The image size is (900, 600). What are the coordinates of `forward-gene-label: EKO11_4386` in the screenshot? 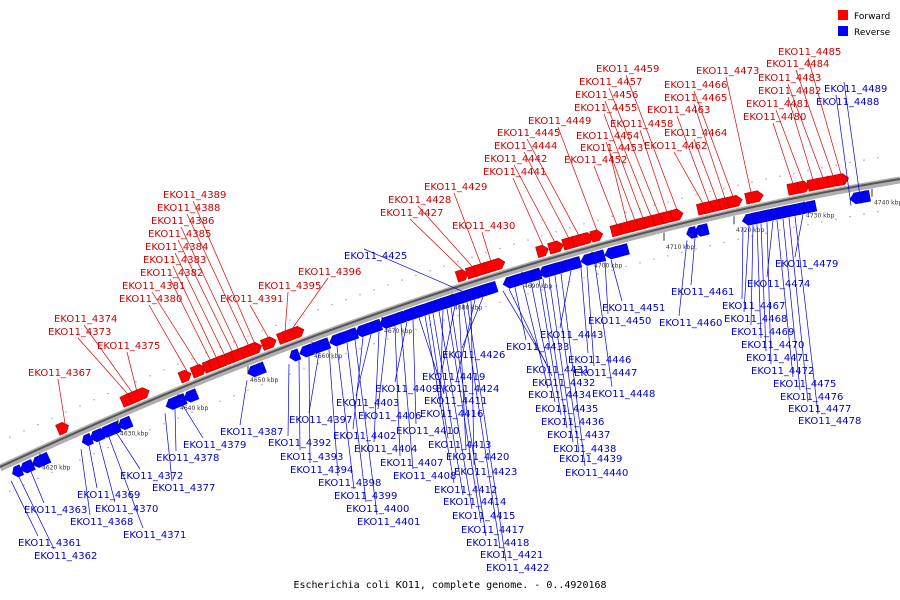 It's located at (182, 221).